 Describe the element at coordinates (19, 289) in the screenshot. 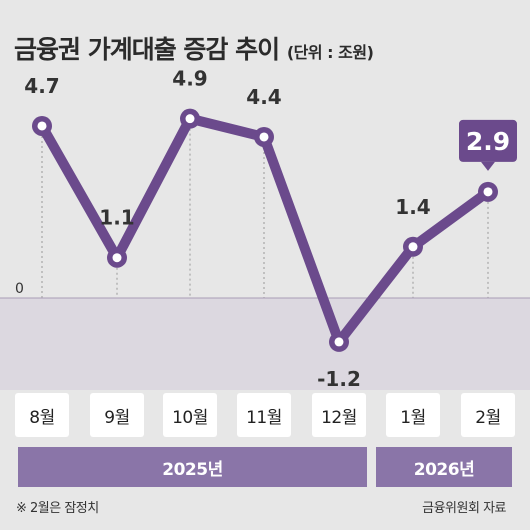

I see `zero-label: 0` at that location.